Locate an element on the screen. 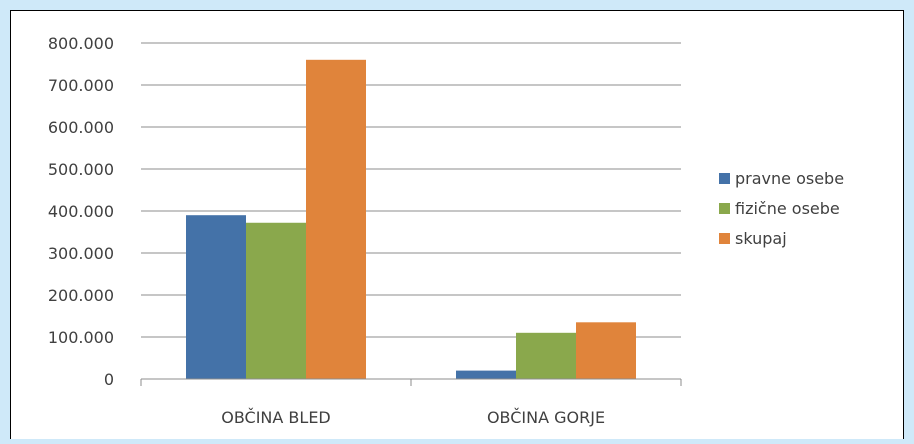 This screenshot has width=914, height=444. legend-label: fizične osebe is located at coordinates (787, 208).